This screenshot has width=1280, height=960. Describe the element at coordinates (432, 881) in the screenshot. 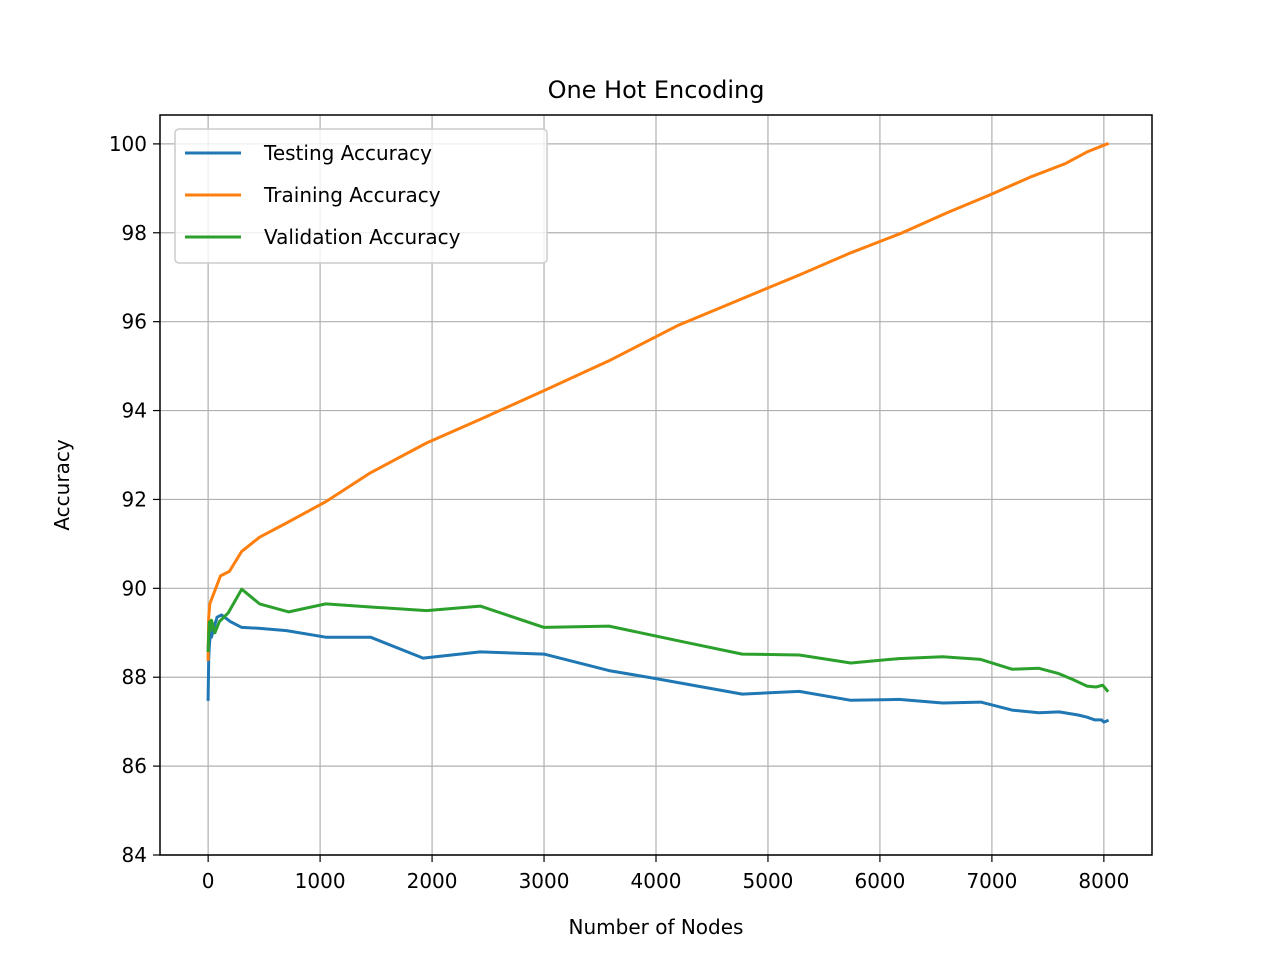

I see `x-tick-label: 2000` at that location.